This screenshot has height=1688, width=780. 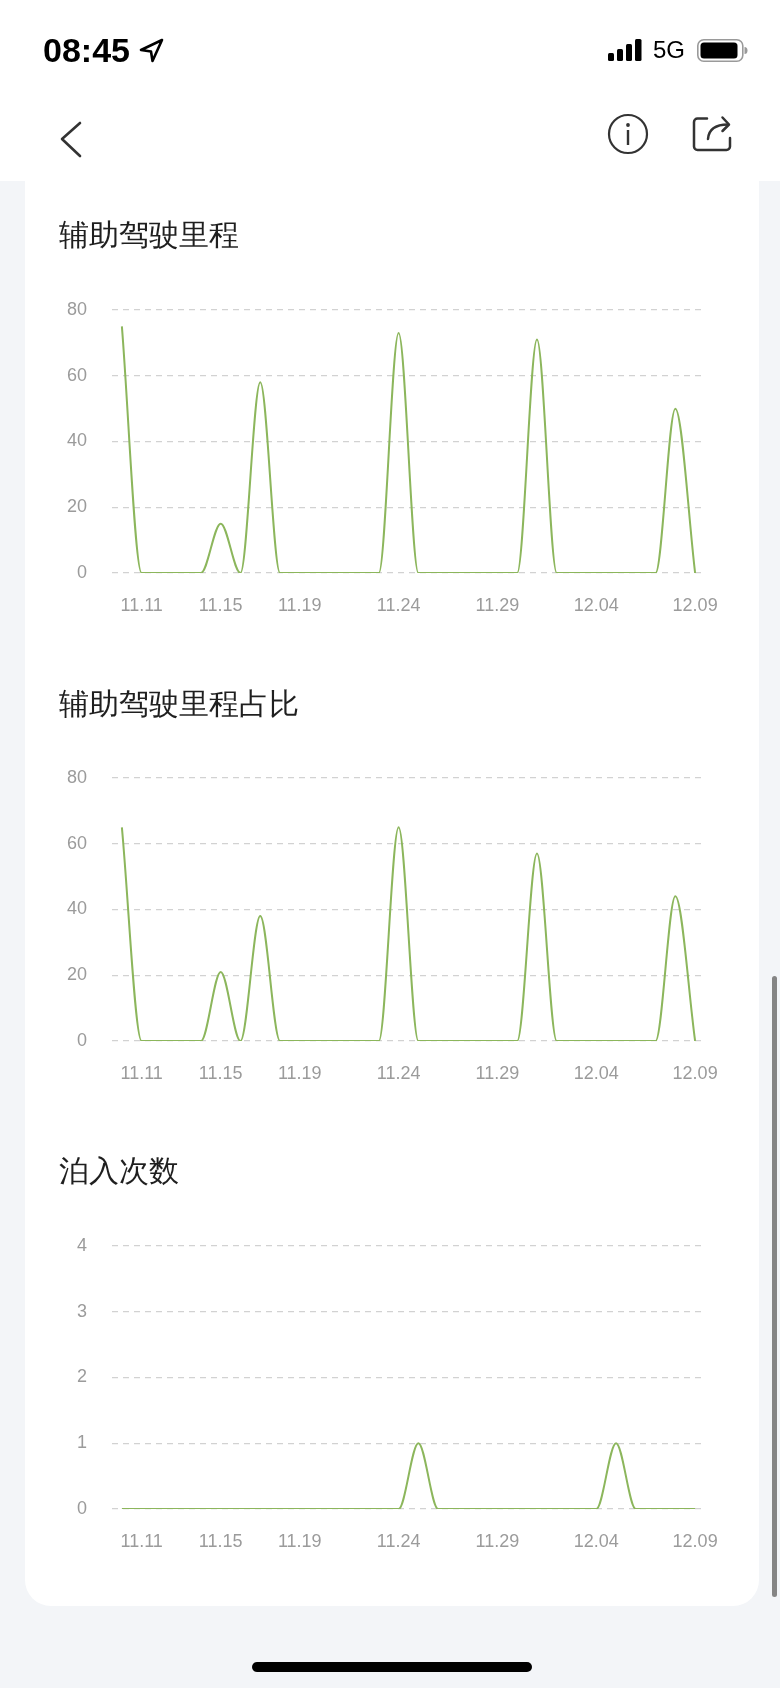 What do you see at coordinates (81, 1442) in the screenshot?
I see `y-tick-label: 1` at bounding box center [81, 1442].